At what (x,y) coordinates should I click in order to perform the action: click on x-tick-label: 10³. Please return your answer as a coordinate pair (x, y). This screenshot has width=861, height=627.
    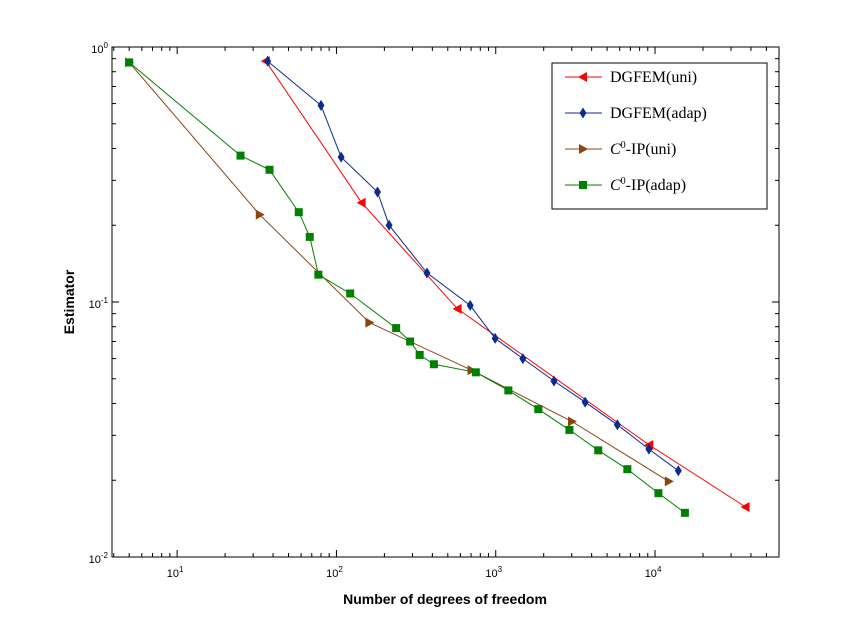
    Looking at the image, I should click on (493, 572).